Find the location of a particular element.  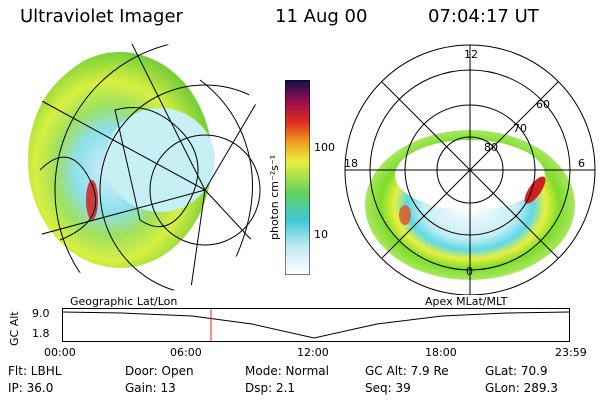

colorbar is located at coordinates (297, 177).